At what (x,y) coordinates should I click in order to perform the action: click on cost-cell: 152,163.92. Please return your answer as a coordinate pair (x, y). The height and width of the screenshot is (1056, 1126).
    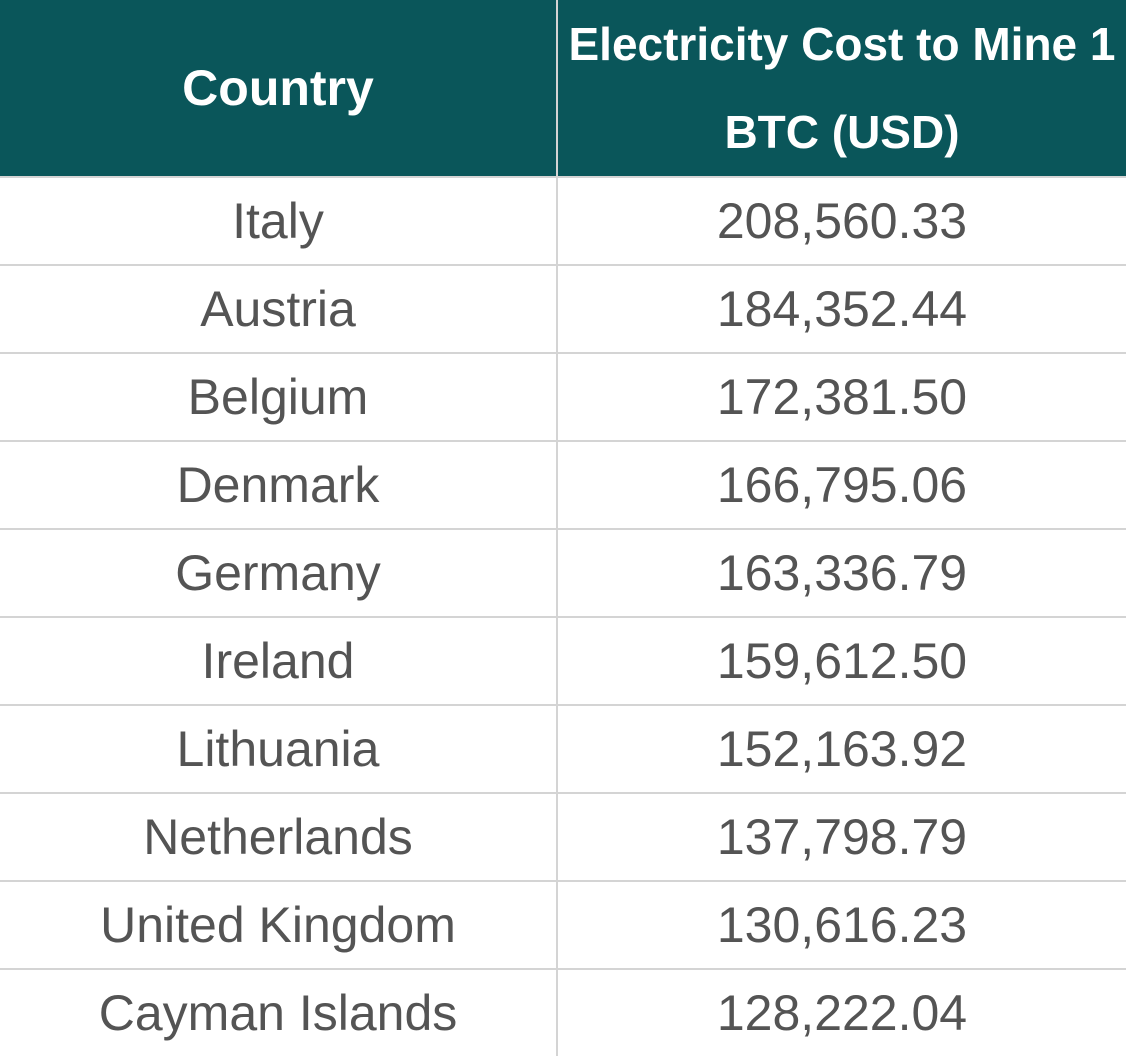
    Looking at the image, I should click on (841, 749).